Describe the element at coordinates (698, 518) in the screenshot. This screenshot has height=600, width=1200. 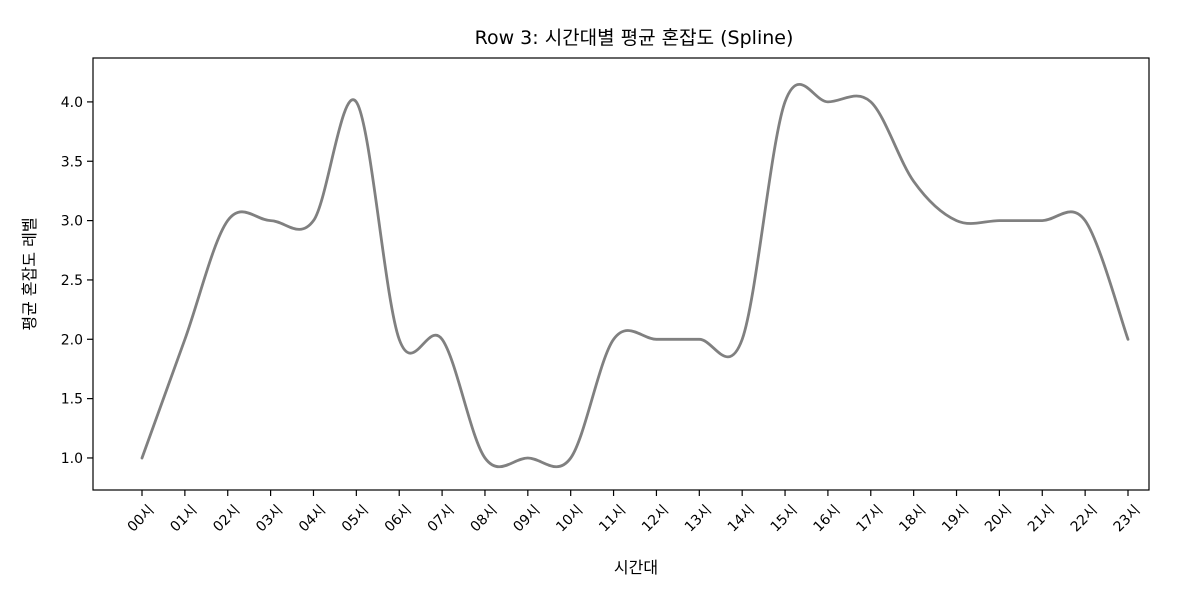
I see `x-tick-label: 13시` at that location.